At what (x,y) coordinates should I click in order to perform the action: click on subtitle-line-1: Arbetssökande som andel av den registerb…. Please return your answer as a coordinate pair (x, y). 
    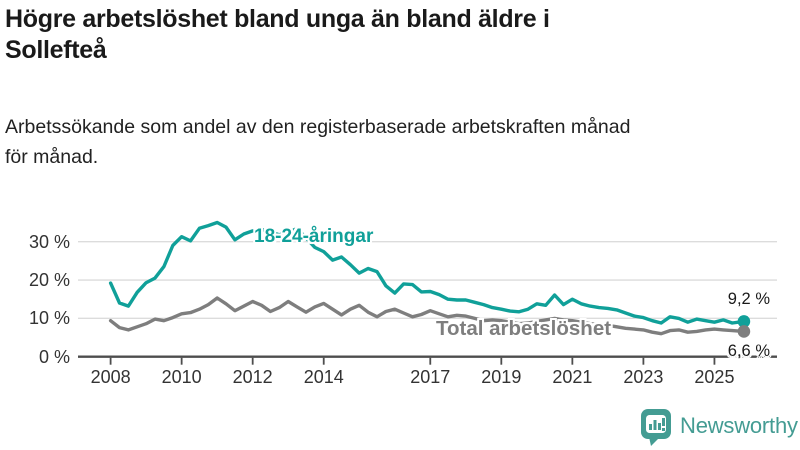
    Looking at the image, I should click on (318, 127).